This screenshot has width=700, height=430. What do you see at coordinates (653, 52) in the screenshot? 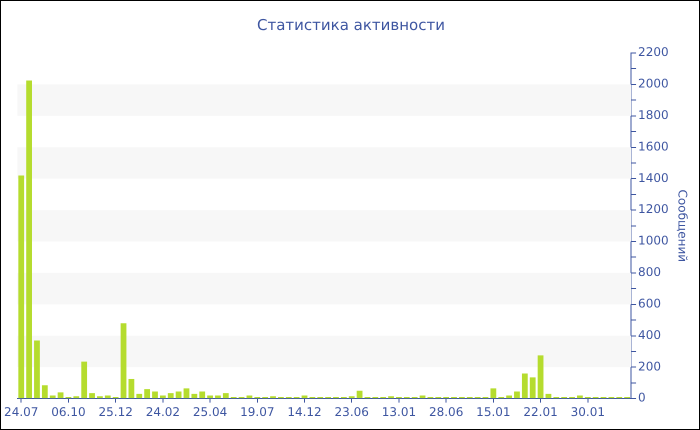
I see `y-tick-label: 2200` at bounding box center [653, 52].